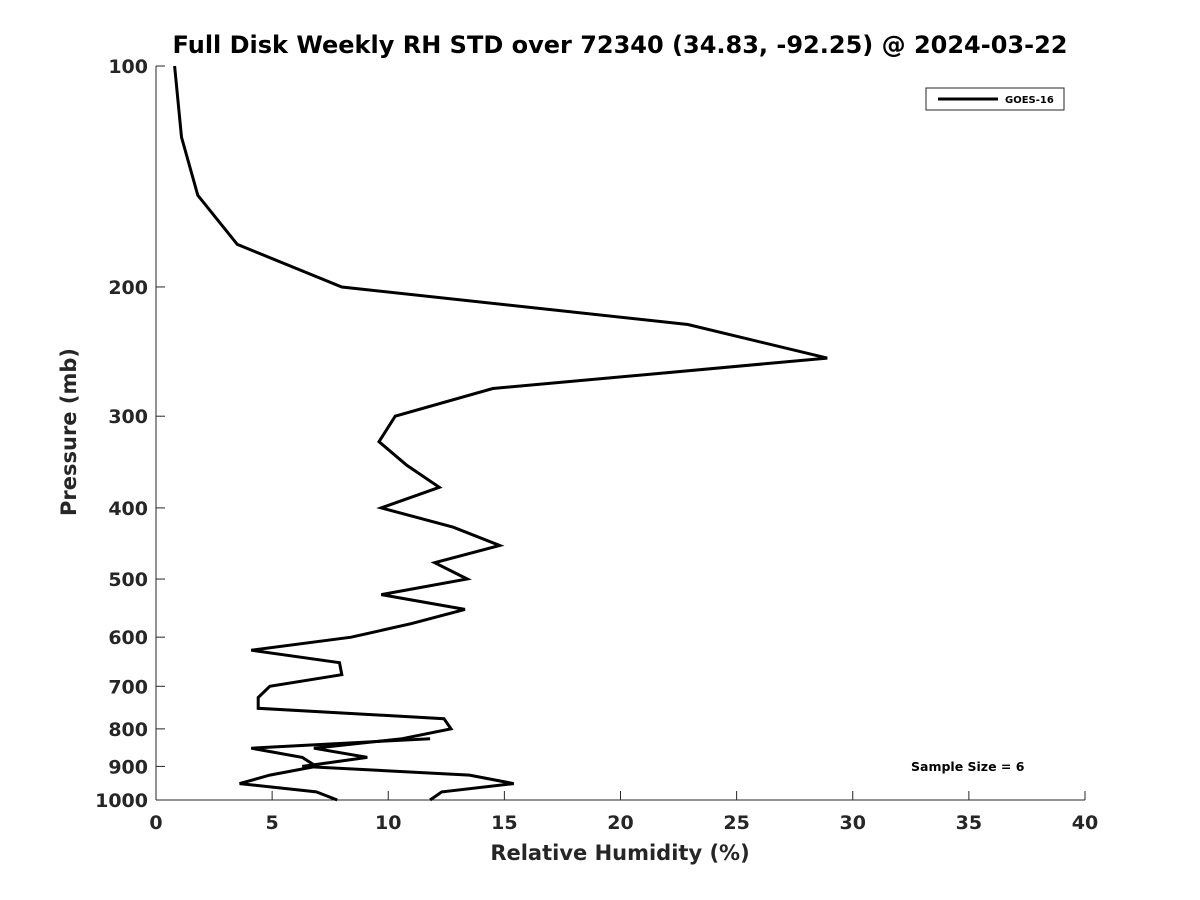  What do you see at coordinates (121, 801) in the screenshot?
I see `y-tick-label: 1000` at bounding box center [121, 801].